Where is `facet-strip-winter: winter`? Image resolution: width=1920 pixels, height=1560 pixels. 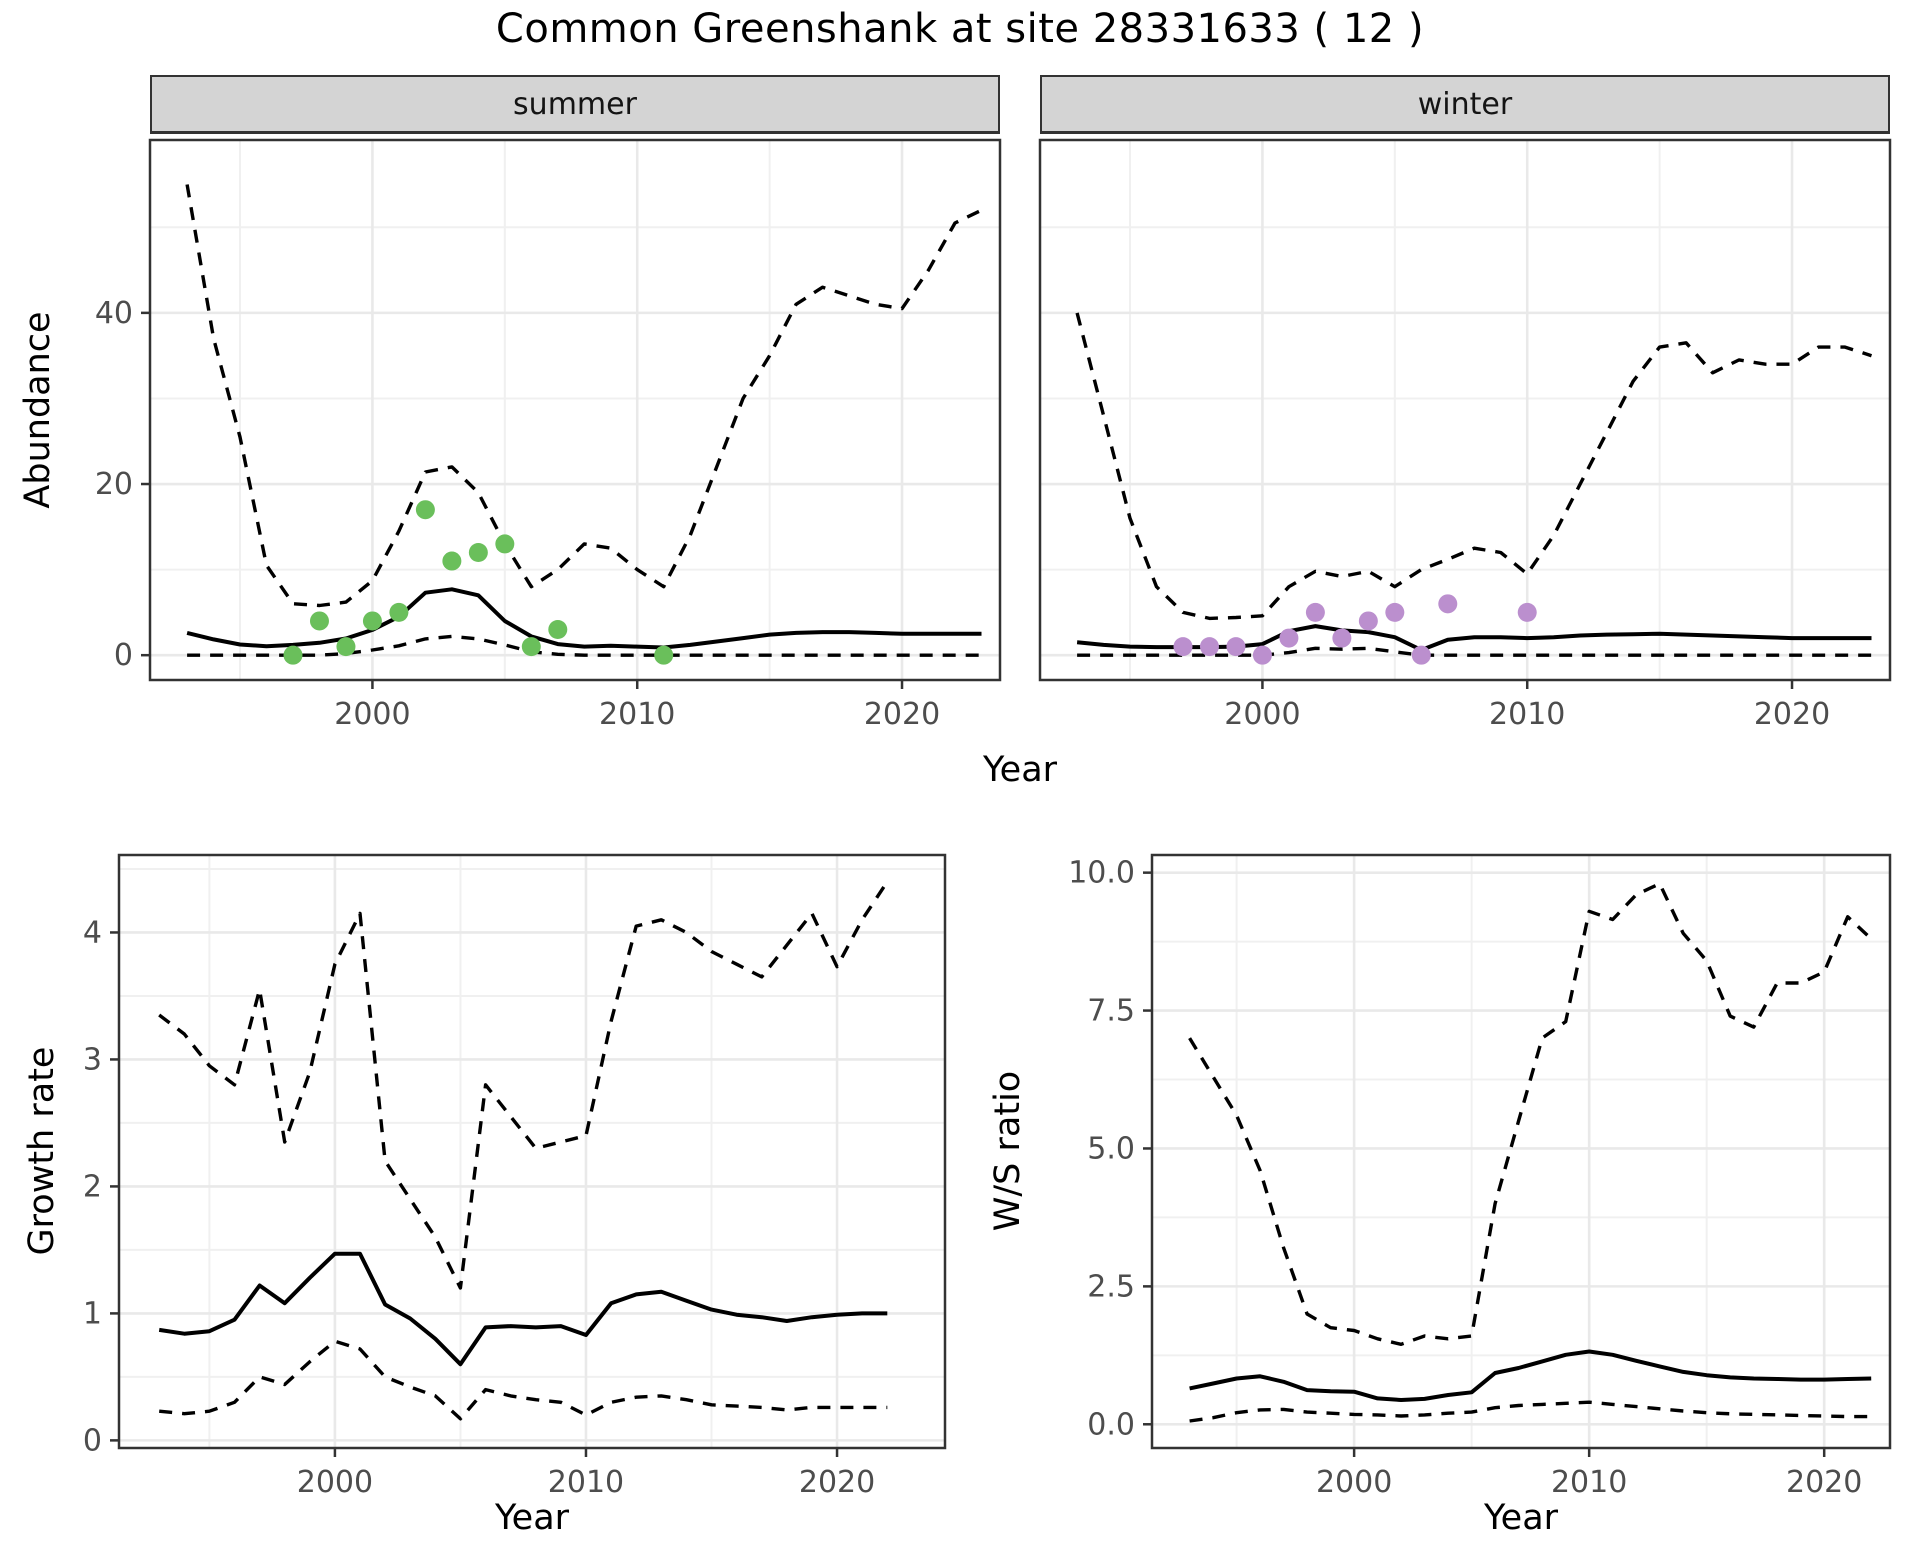
facet-strip-winter: winter is located at coordinates (1465, 104).